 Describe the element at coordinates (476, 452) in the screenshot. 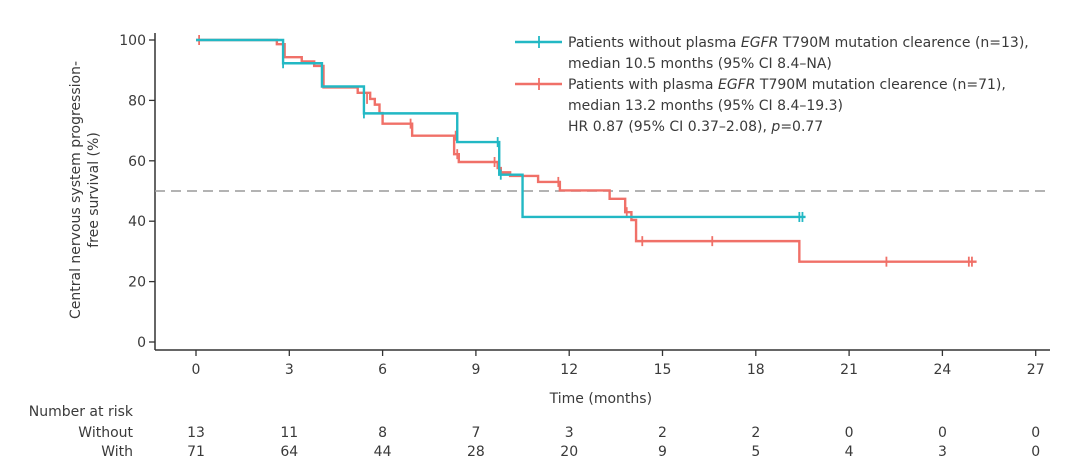

I see `risk-value: 28` at that location.